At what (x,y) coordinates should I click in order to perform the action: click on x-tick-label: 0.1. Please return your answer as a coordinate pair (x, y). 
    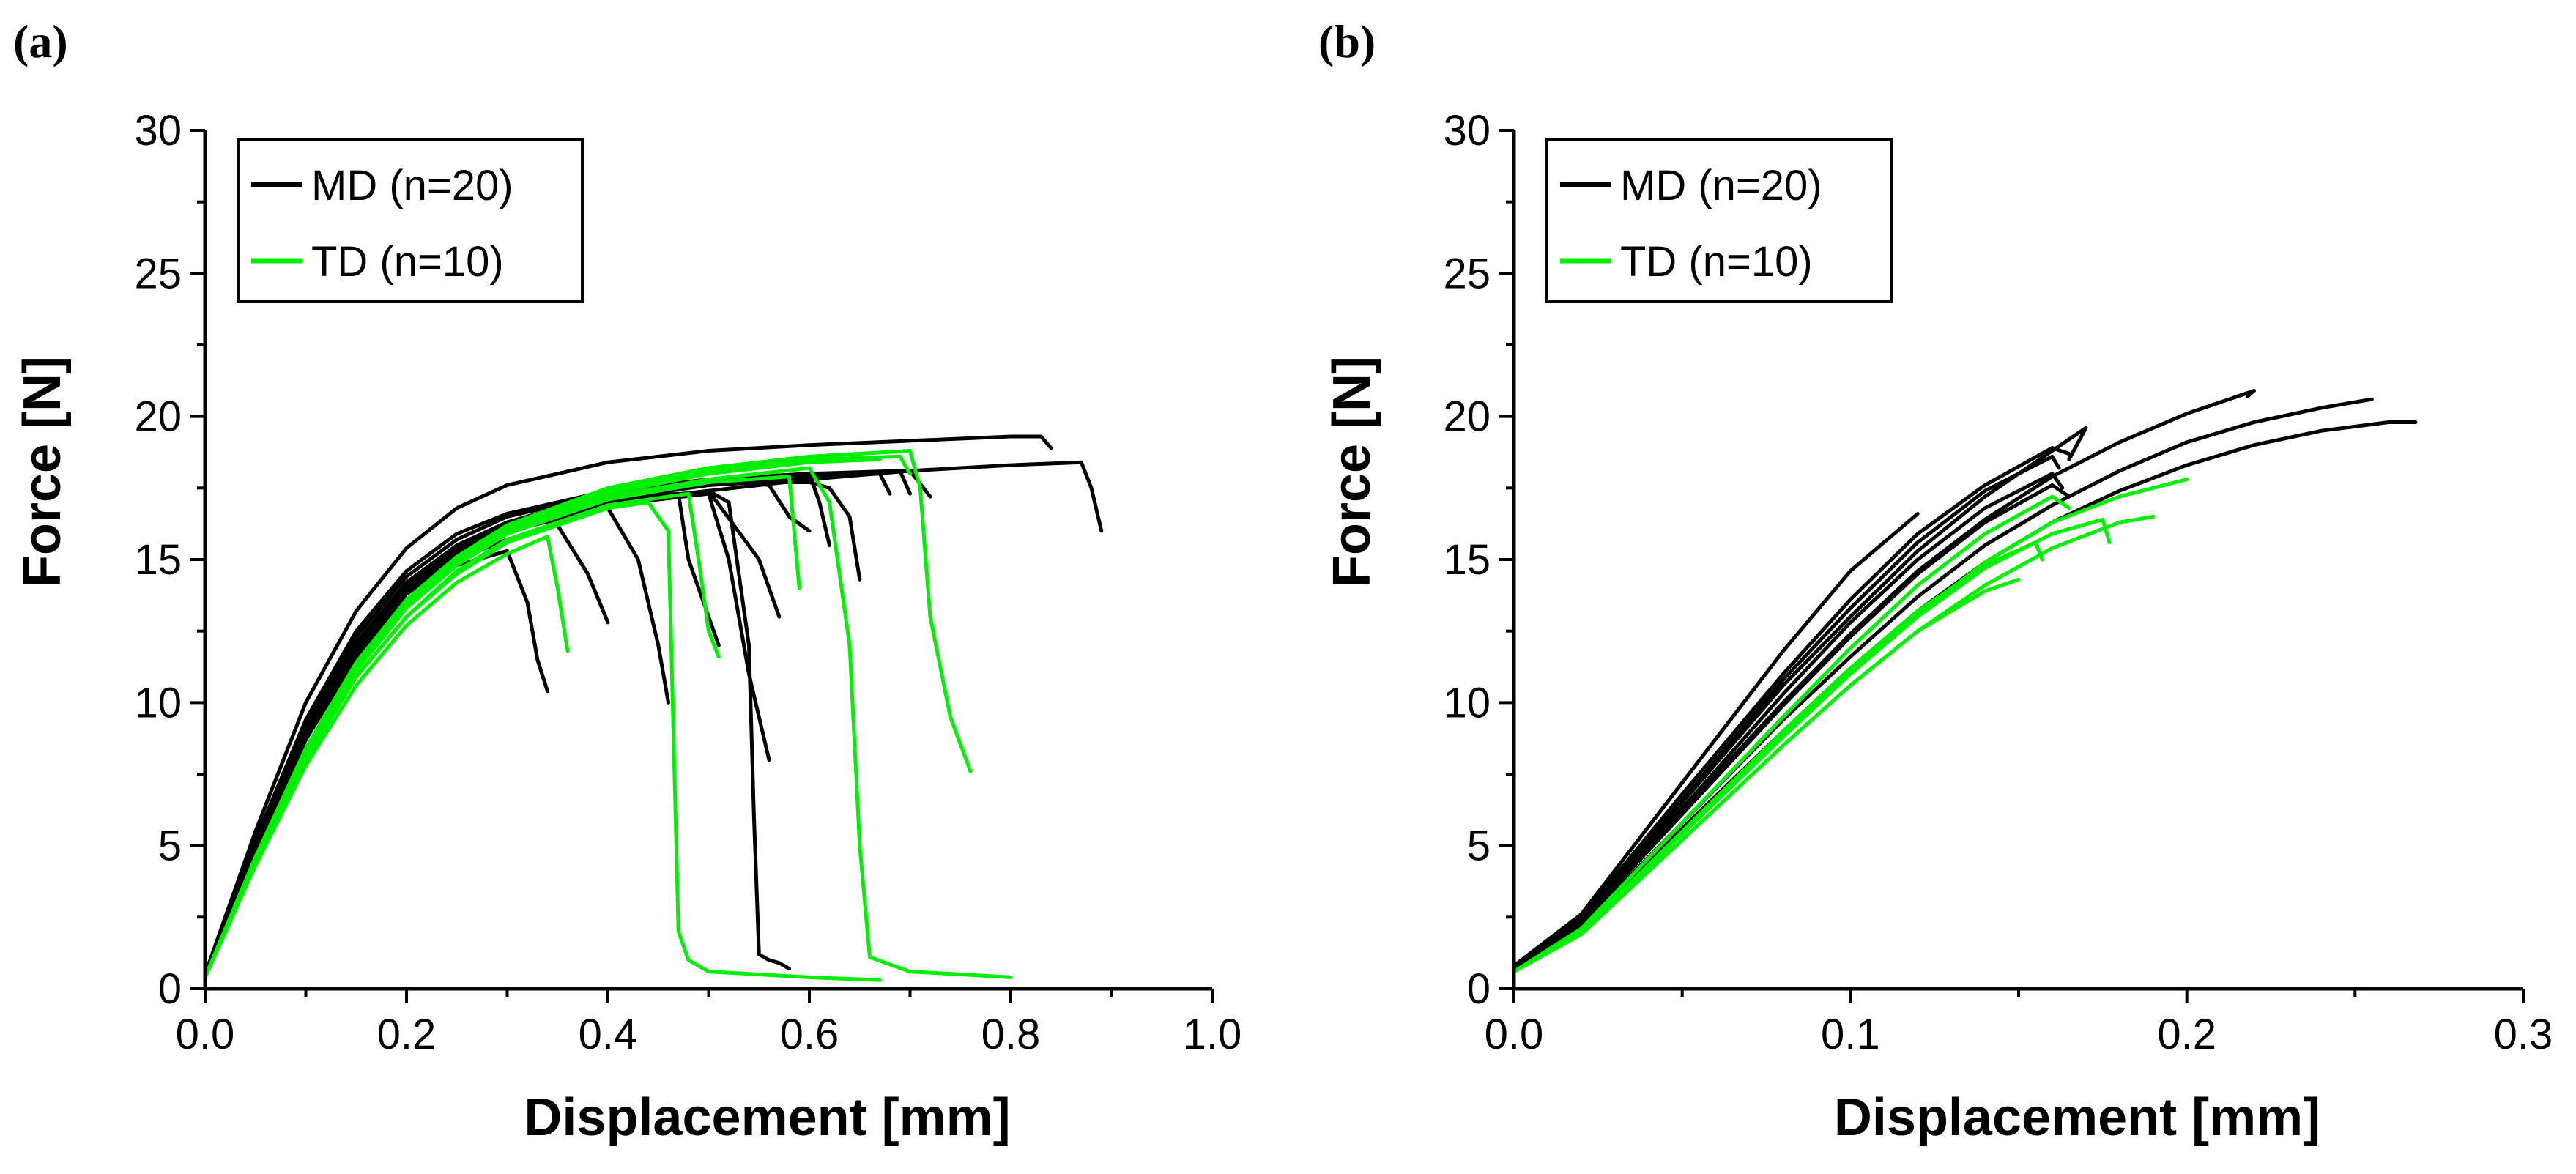
    Looking at the image, I should click on (1850, 1034).